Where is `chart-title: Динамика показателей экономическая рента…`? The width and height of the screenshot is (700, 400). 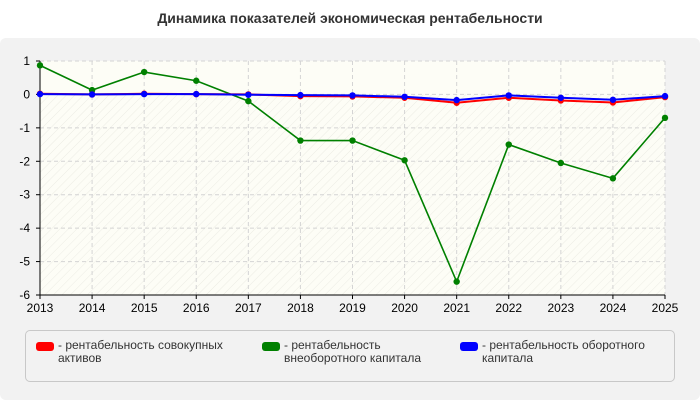
chart-title: Динамика показателей экономическая рента… is located at coordinates (350, 18).